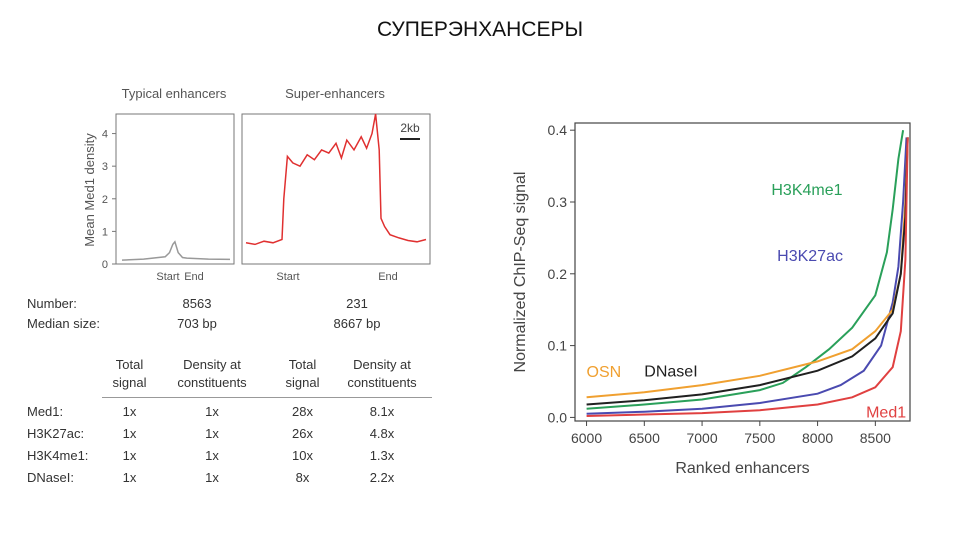 The width and height of the screenshot is (960, 540). I want to click on series-label-med1: Med1, so click(886, 412).